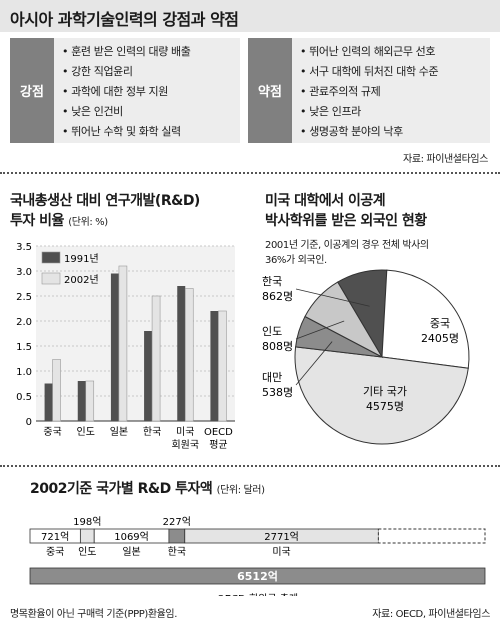 The height and width of the screenshot is (626, 500). I want to click on pie-label-name: 기타 국가, so click(385, 391).